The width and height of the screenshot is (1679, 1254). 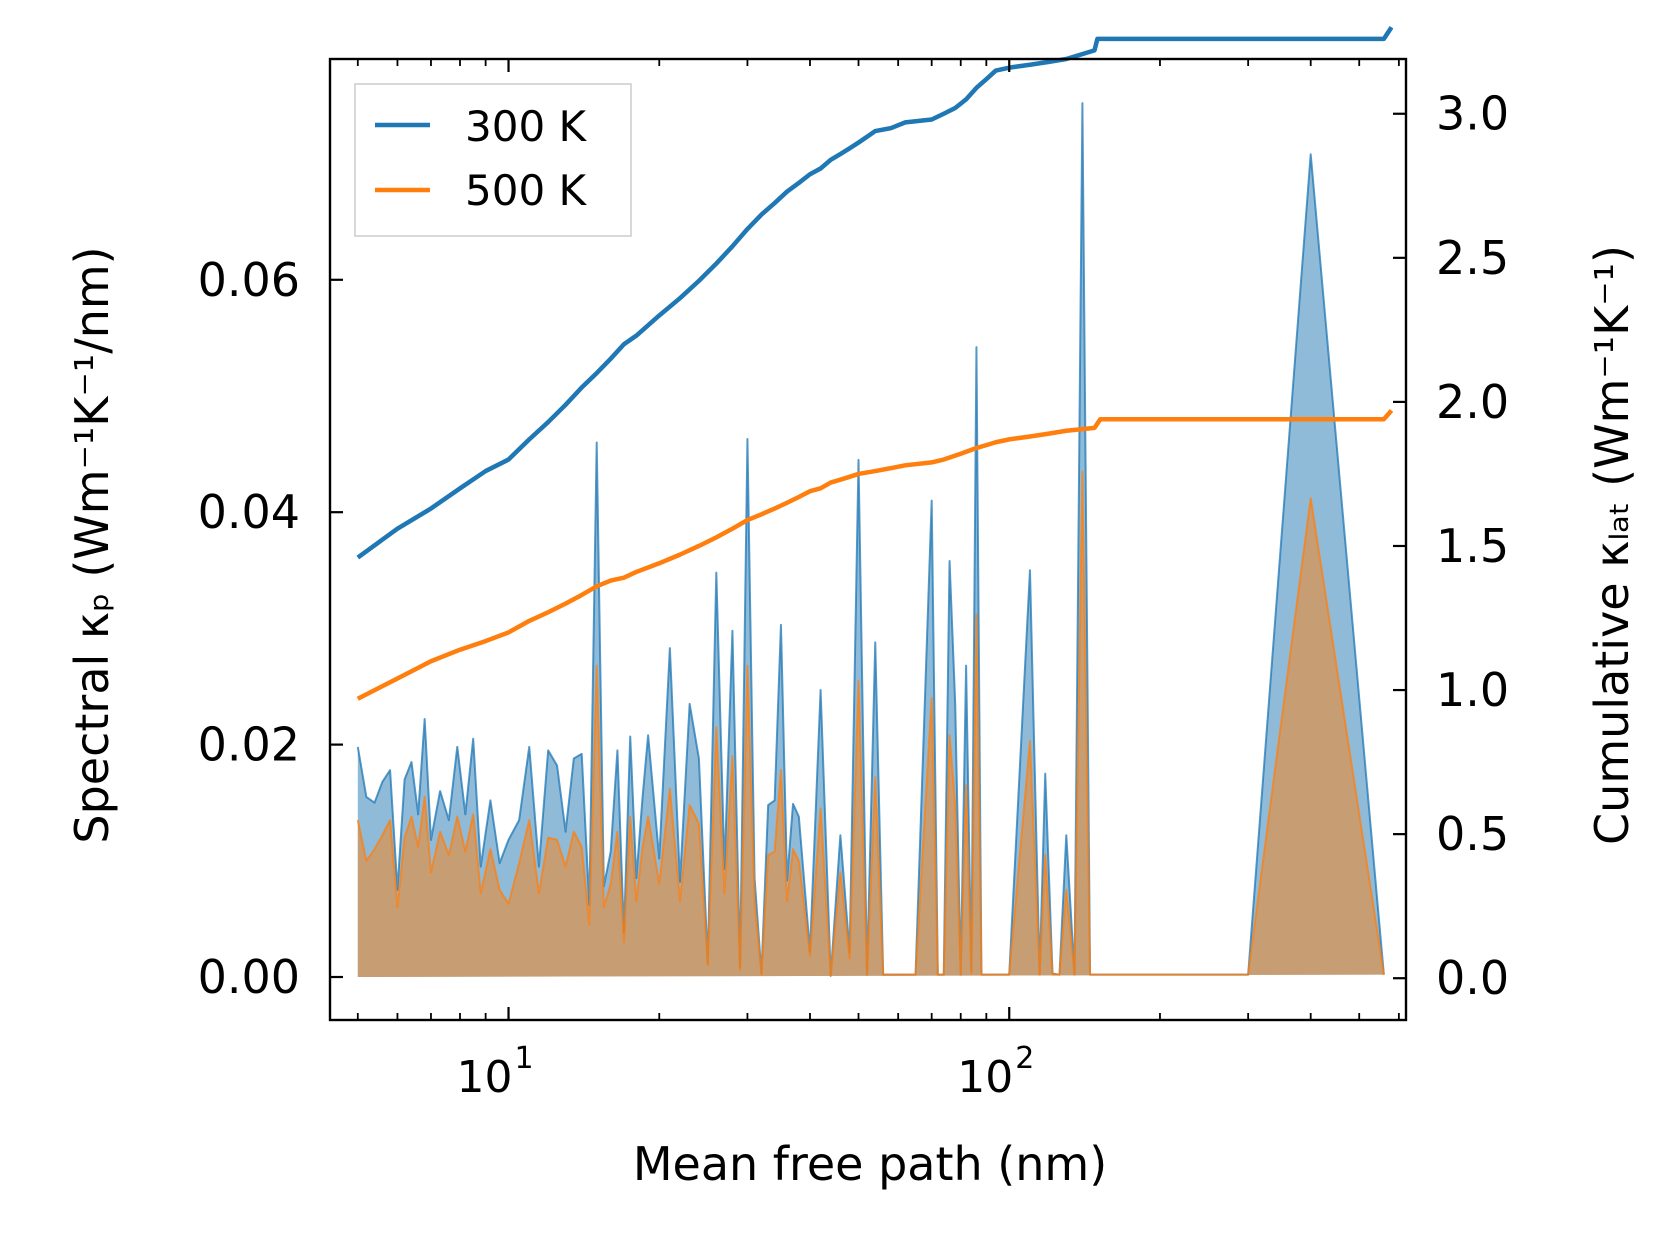 I want to click on y-right-axis-label: Cumulative κₗₐₜ (Wm⁻¹K⁻¹), so click(x=1612, y=545).